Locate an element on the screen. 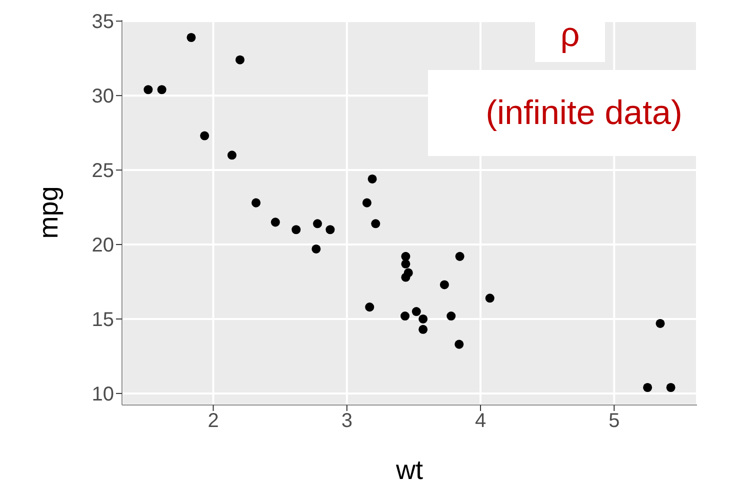 The image size is (748, 491). y-axis-title: mpg is located at coordinates (49, 212).